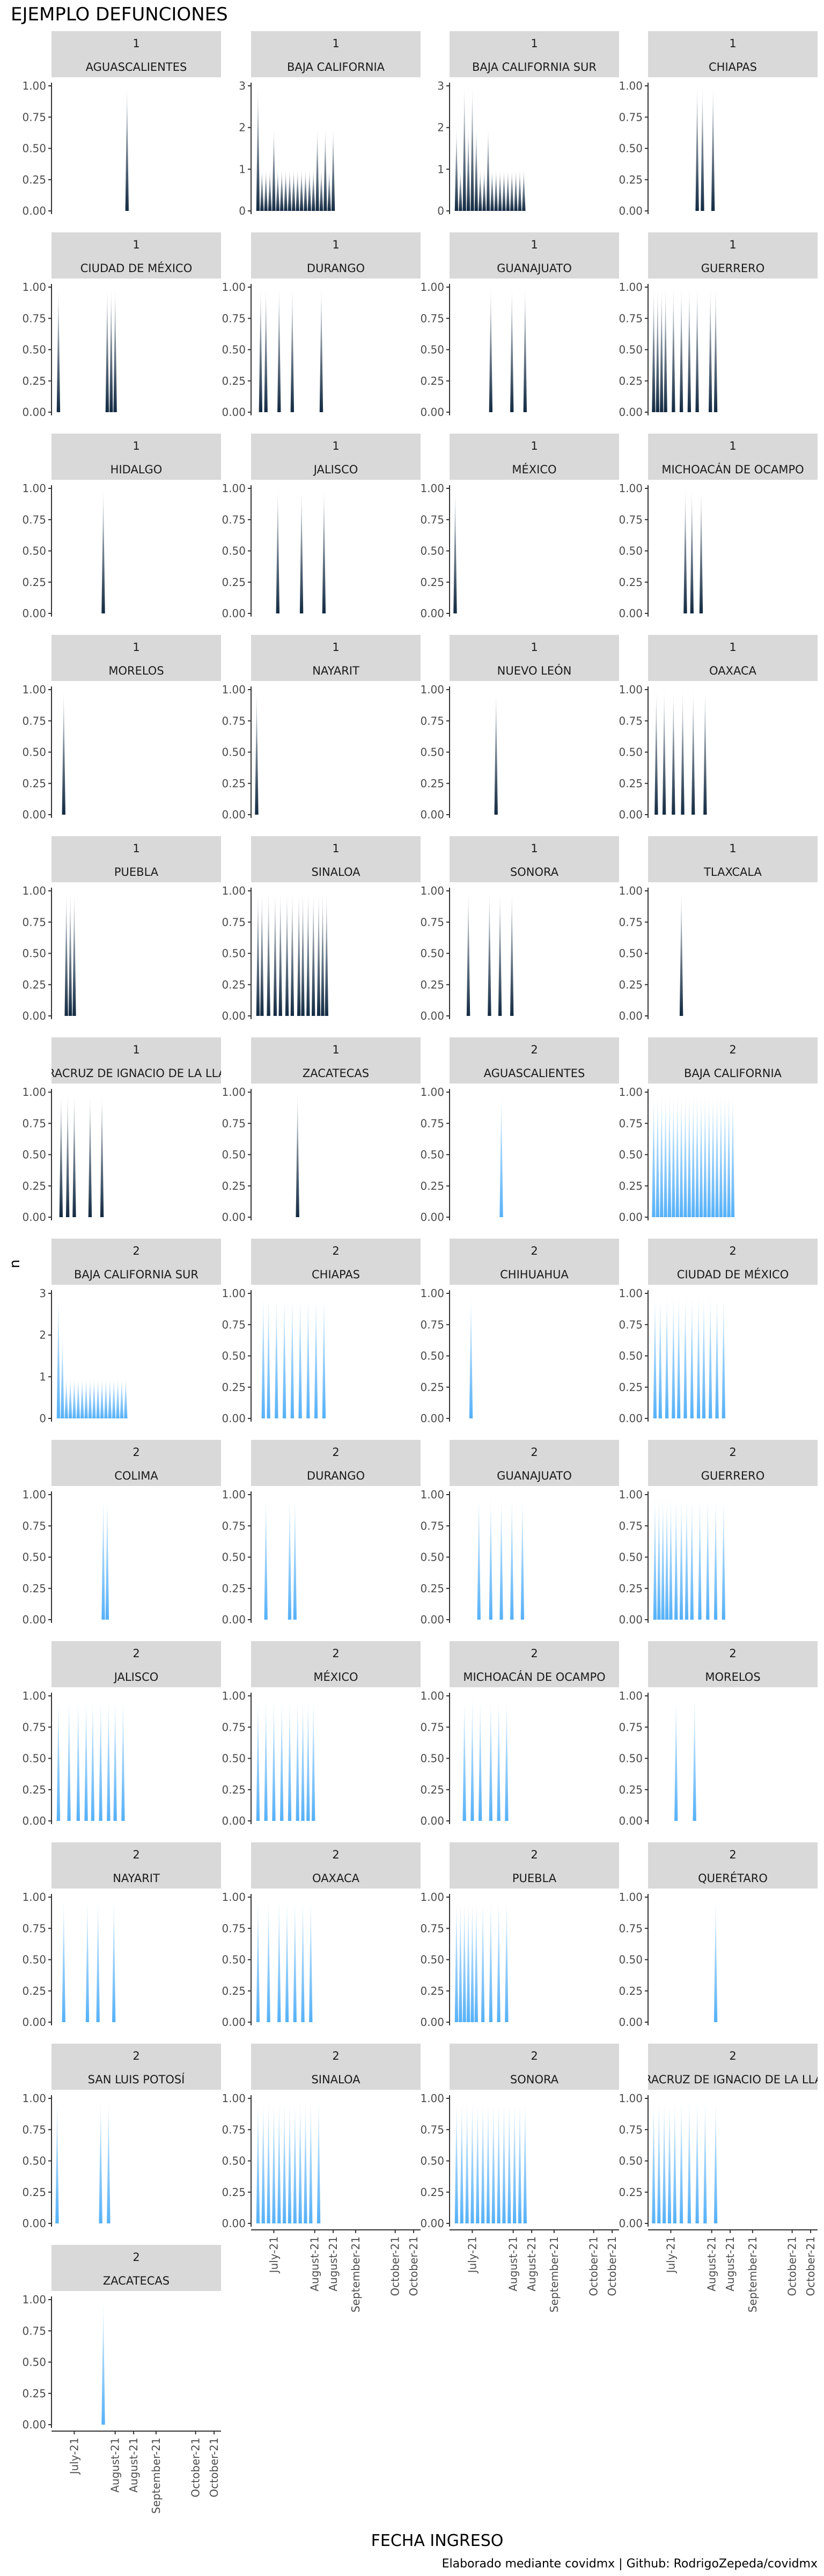  What do you see at coordinates (322, 1332) in the screenshot?
I see `facet-panel: 2 CHIAPAS 0.00 0.25 0.50 0.75 1.00` at bounding box center [322, 1332].